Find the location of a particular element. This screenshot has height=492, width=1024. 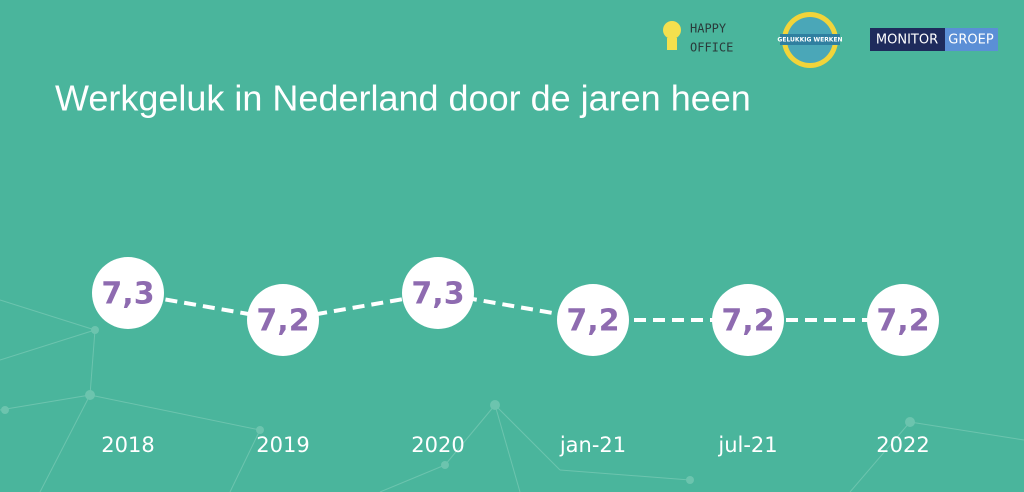

x-tick-label: 2022 is located at coordinates (902, 445).